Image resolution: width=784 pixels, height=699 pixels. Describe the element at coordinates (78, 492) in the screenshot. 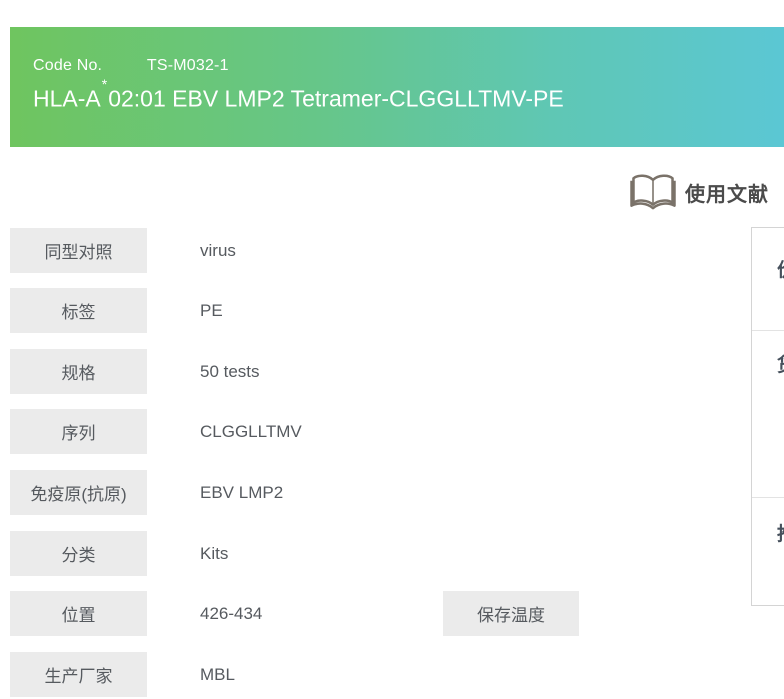

I see `property-label: 免疫原(抗原)` at that location.